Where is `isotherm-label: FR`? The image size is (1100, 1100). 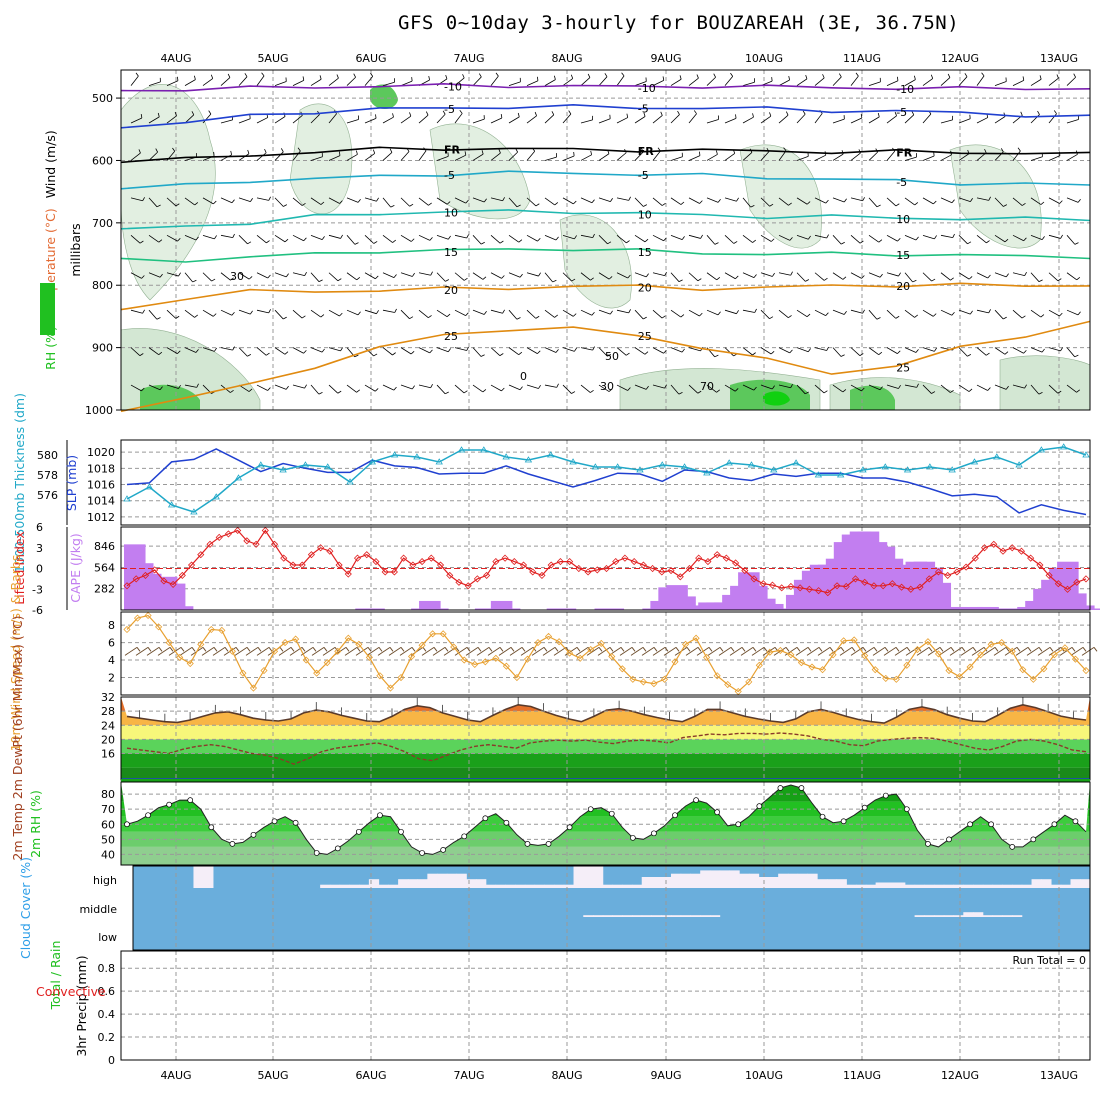
isotherm-label: FR is located at coordinates (452, 150).